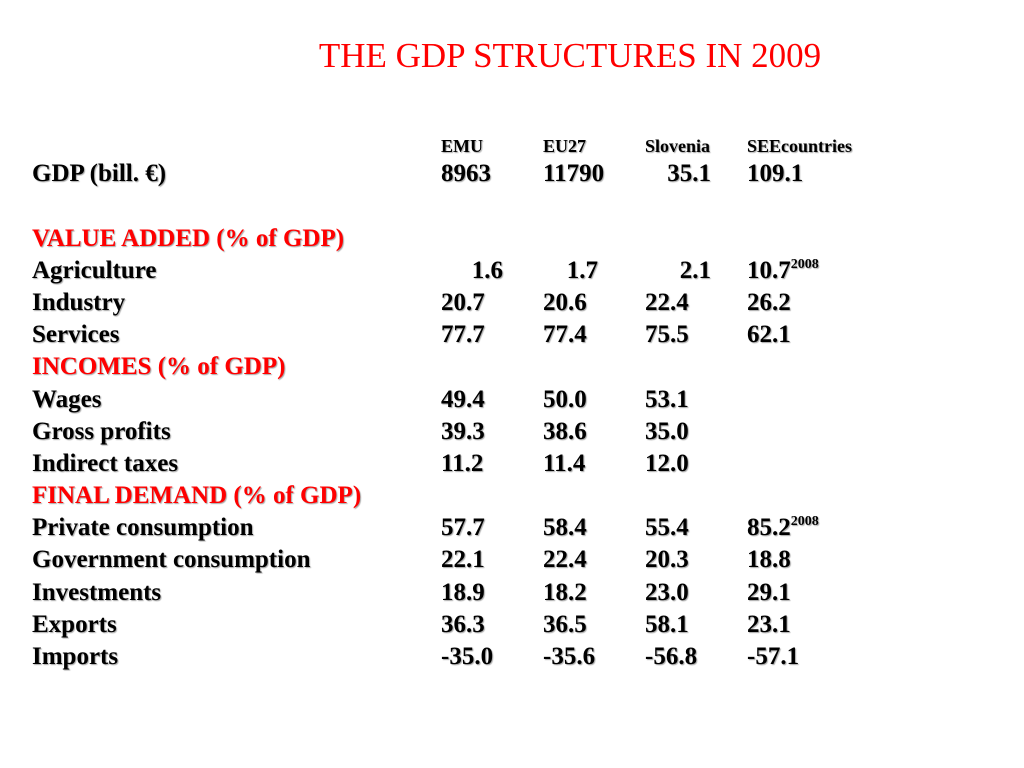  Describe the element at coordinates (574, 173) in the screenshot. I see `cell-eu27: 11790` at that location.